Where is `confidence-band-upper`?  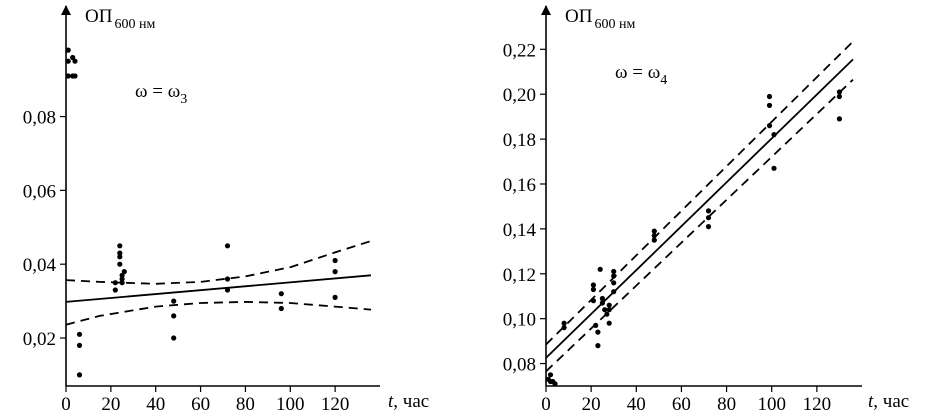 confidence-band-upper is located at coordinates (218, 262).